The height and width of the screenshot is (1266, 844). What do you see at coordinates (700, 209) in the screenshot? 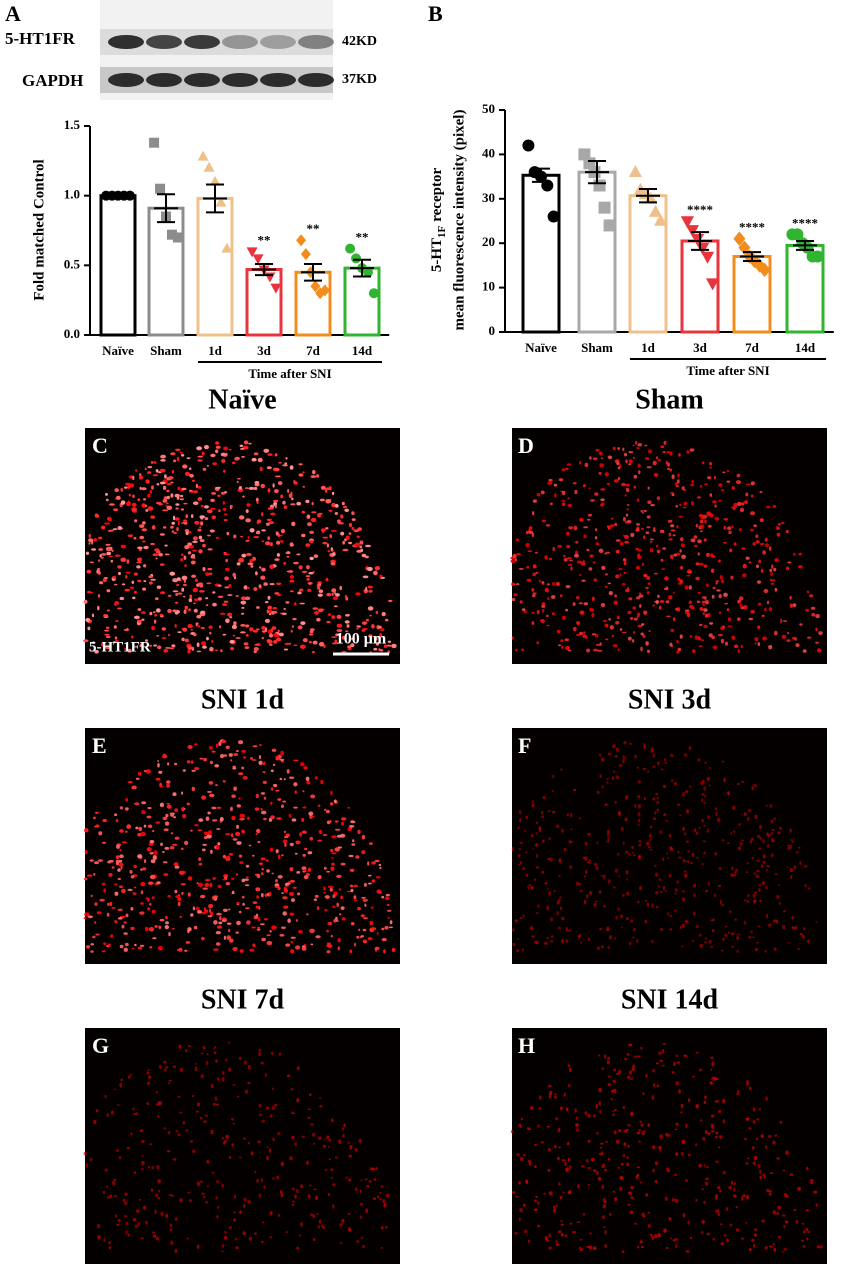
I see `significance-label: ****` at bounding box center [700, 209].